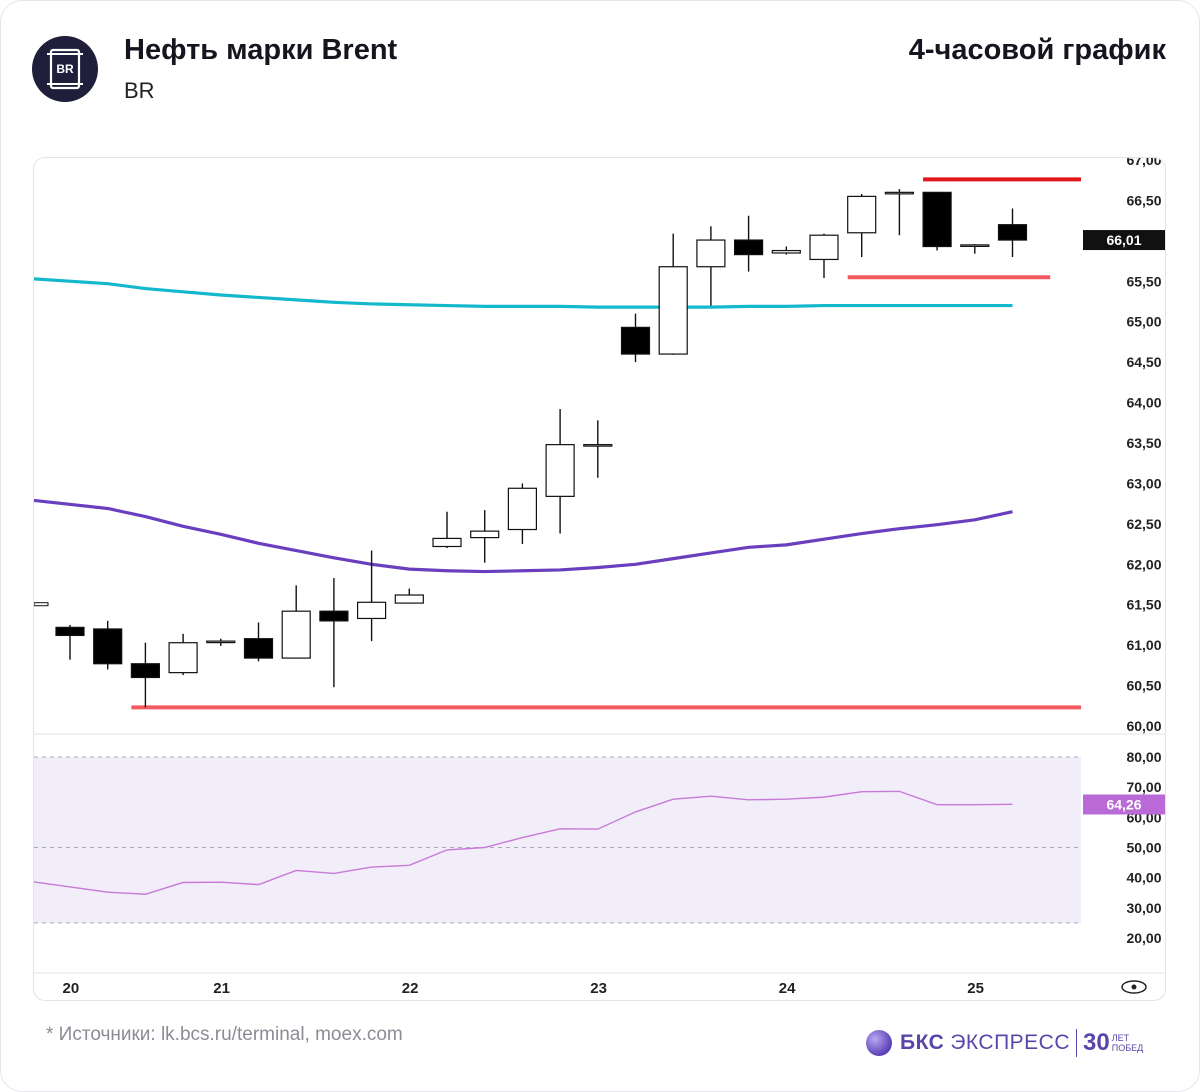 Image resolution: width=1200 pixels, height=1092 pixels. I want to click on price-tick-label: 66,50, so click(1143, 200).